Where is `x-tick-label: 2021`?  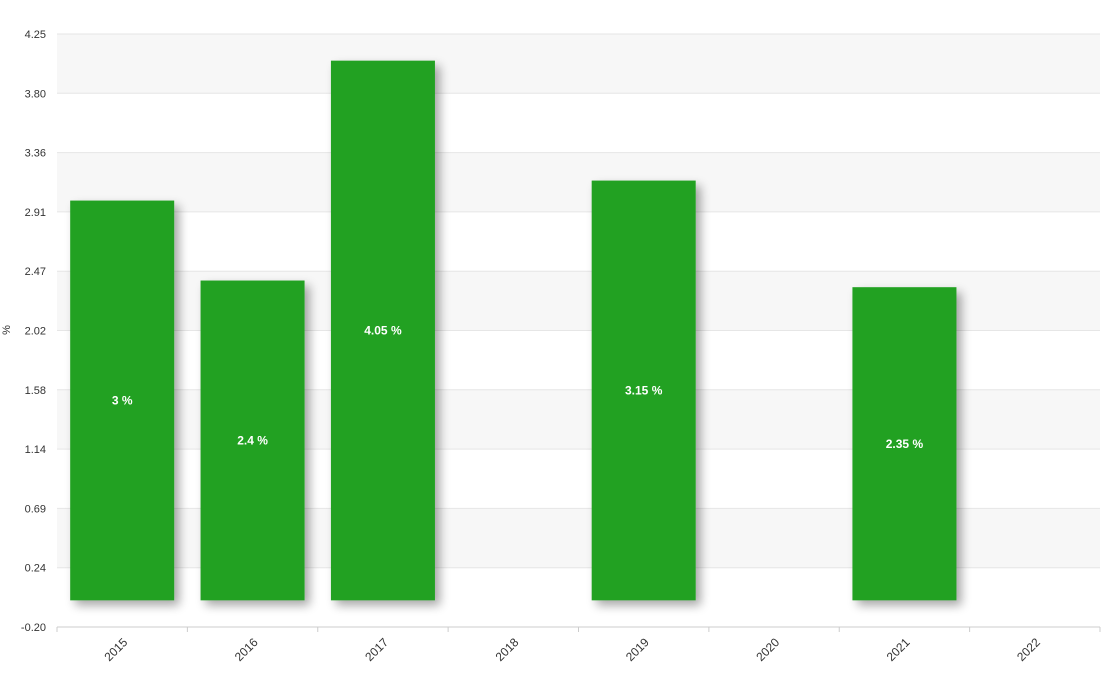 x-tick-label: 2021 is located at coordinates (898, 649).